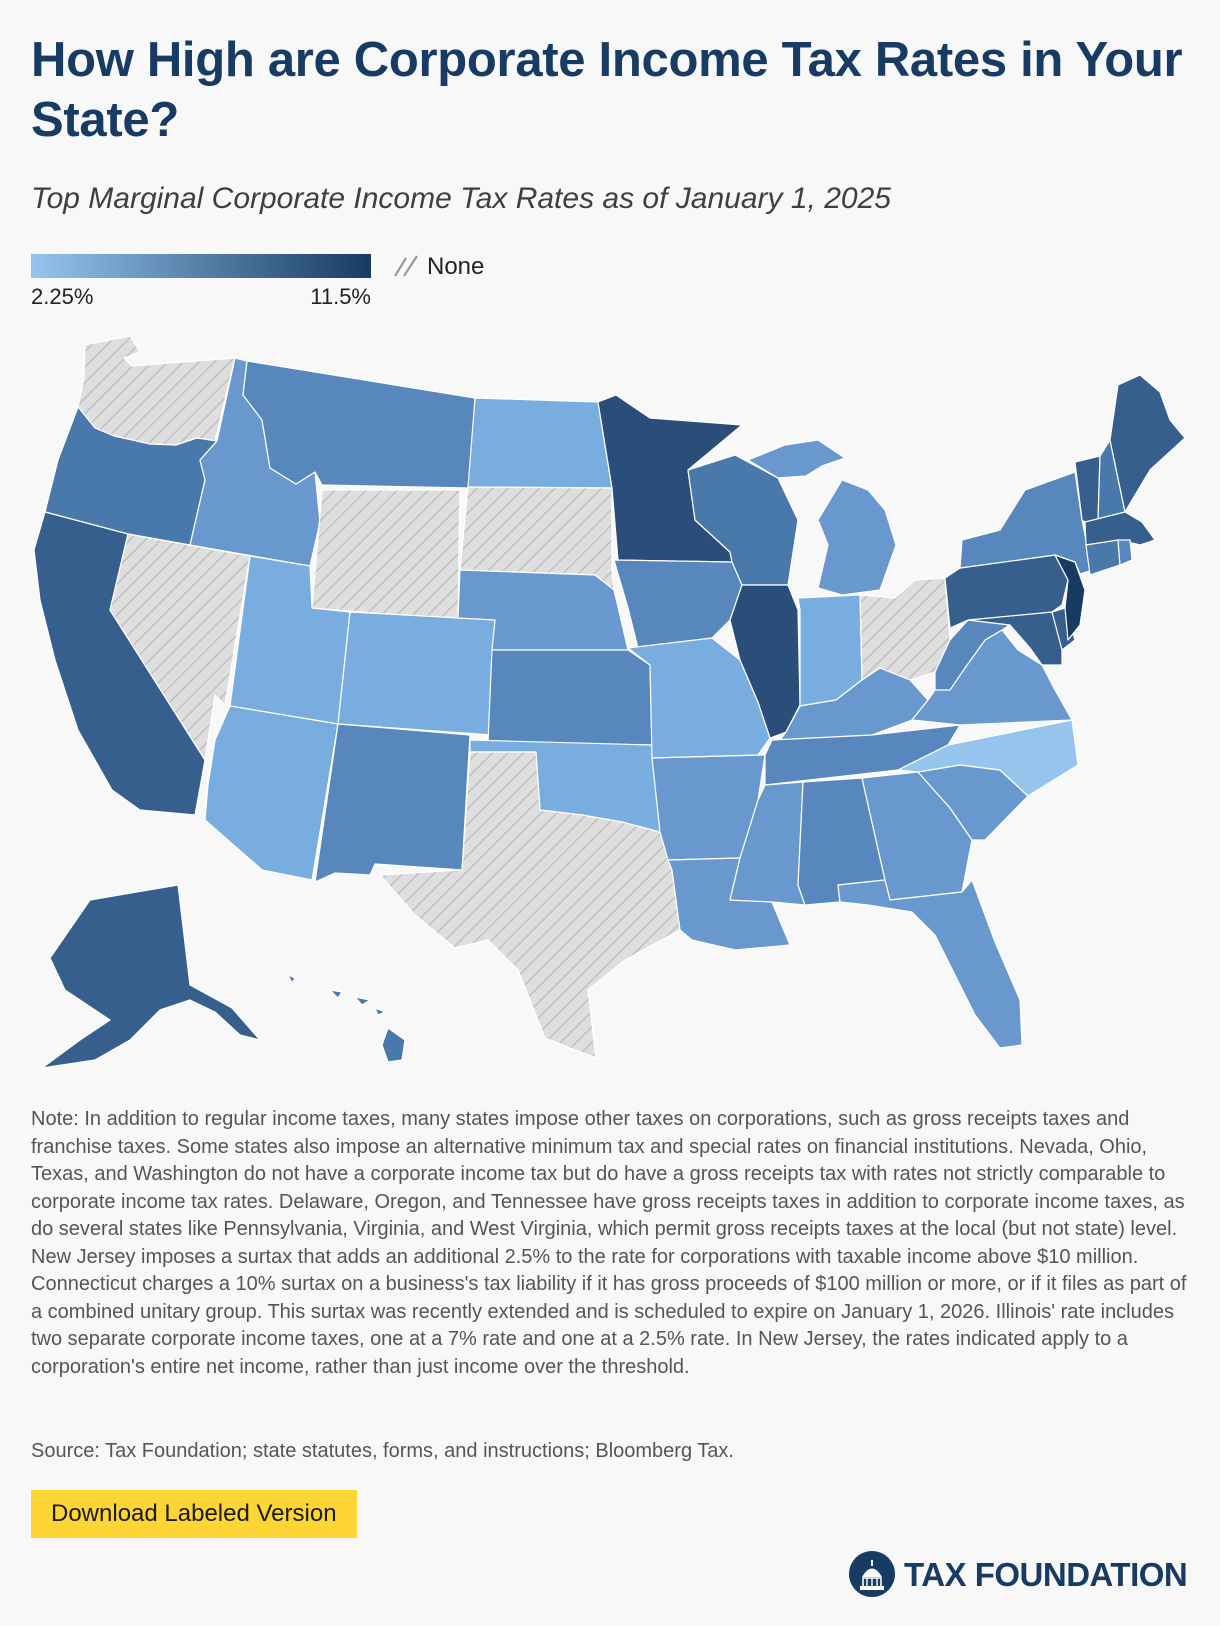  Describe the element at coordinates (271, 793) in the screenshot. I see `state-AZ` at that location.